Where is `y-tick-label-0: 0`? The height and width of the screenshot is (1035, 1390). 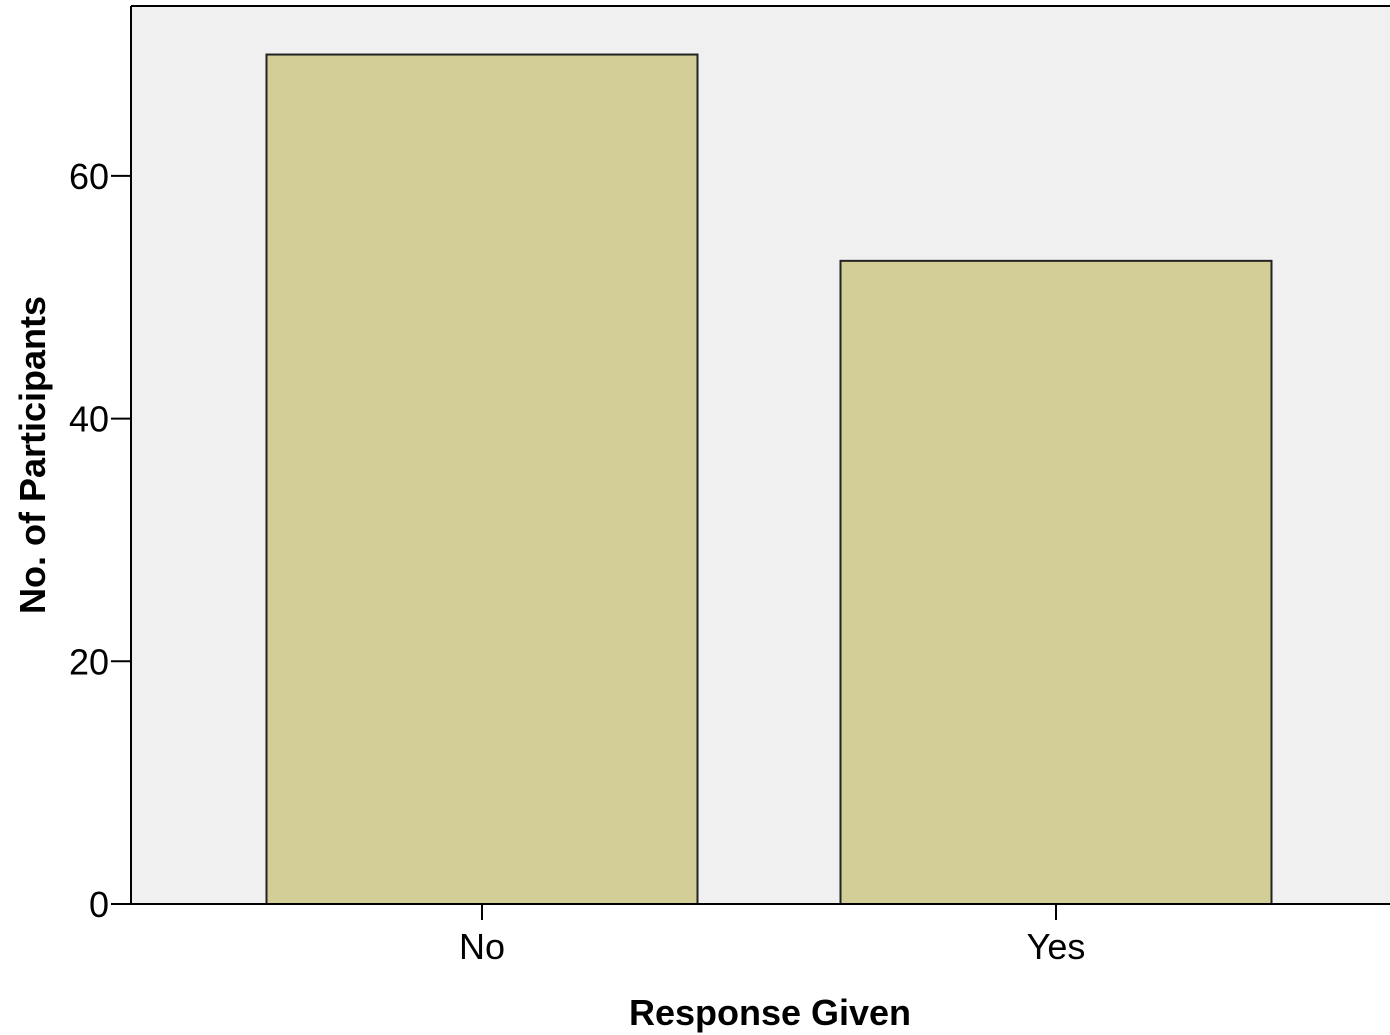
y-tick-label-0: 0 is located at coordinates (99, 904).